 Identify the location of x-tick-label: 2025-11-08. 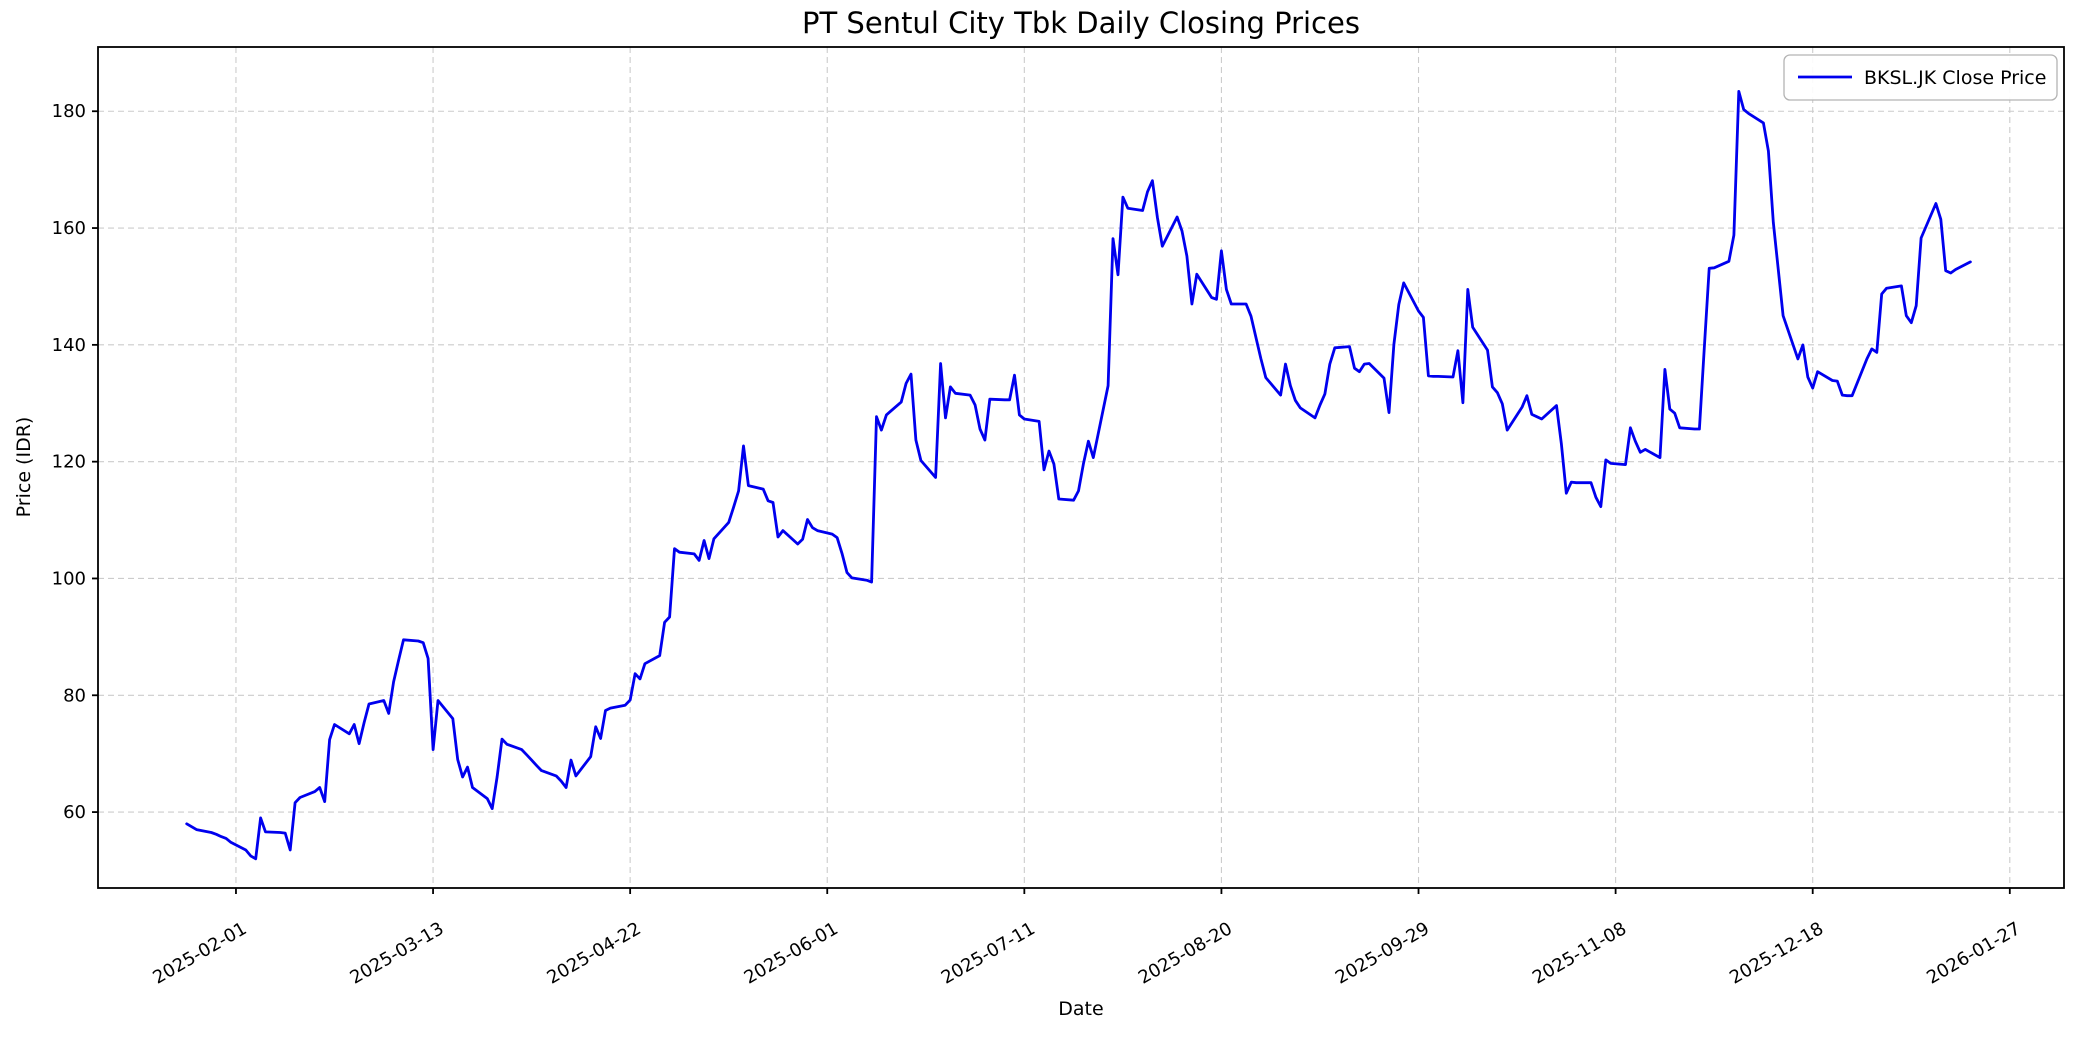
(1579, 953).